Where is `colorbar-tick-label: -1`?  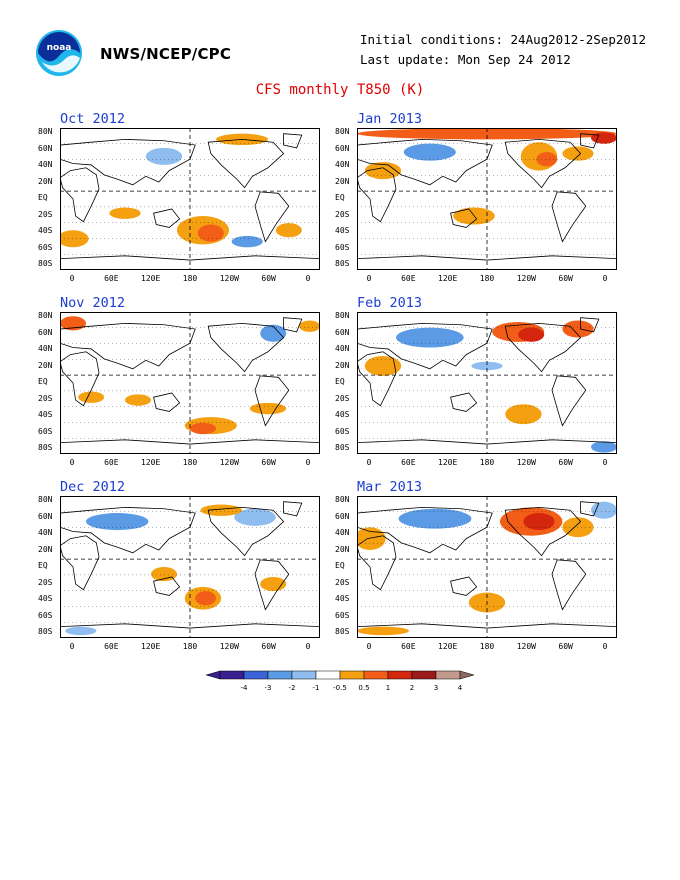
colorbar-tick-label: -1 is located at coordinates (316, 688).